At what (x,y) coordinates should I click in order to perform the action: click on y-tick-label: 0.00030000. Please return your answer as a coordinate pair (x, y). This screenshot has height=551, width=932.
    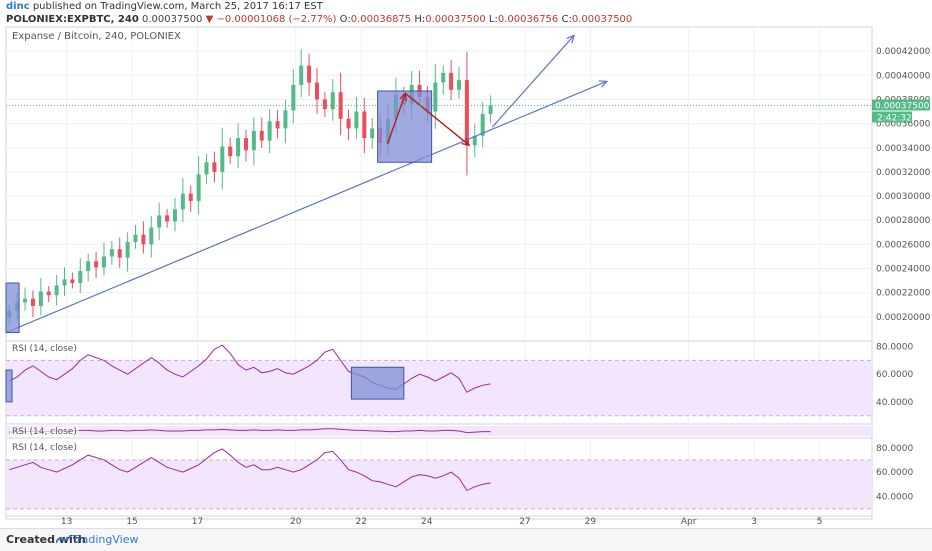
    Looking at the image, I should click on (903, 197).